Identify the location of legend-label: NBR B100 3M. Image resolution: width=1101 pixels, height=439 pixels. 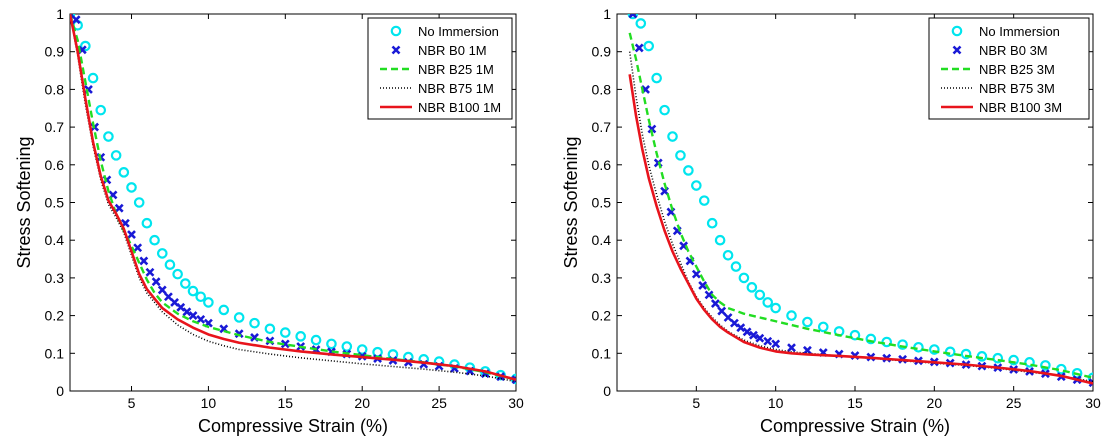
(1020, 107).